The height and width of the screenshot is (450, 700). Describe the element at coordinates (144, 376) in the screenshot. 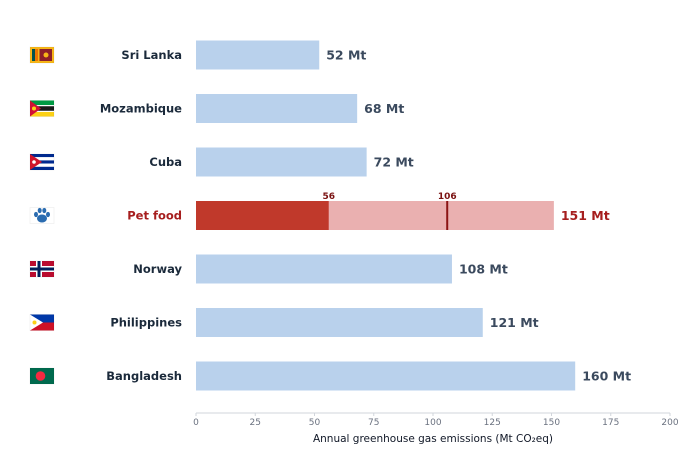

I see `category-label: Bangladesh` at that location.